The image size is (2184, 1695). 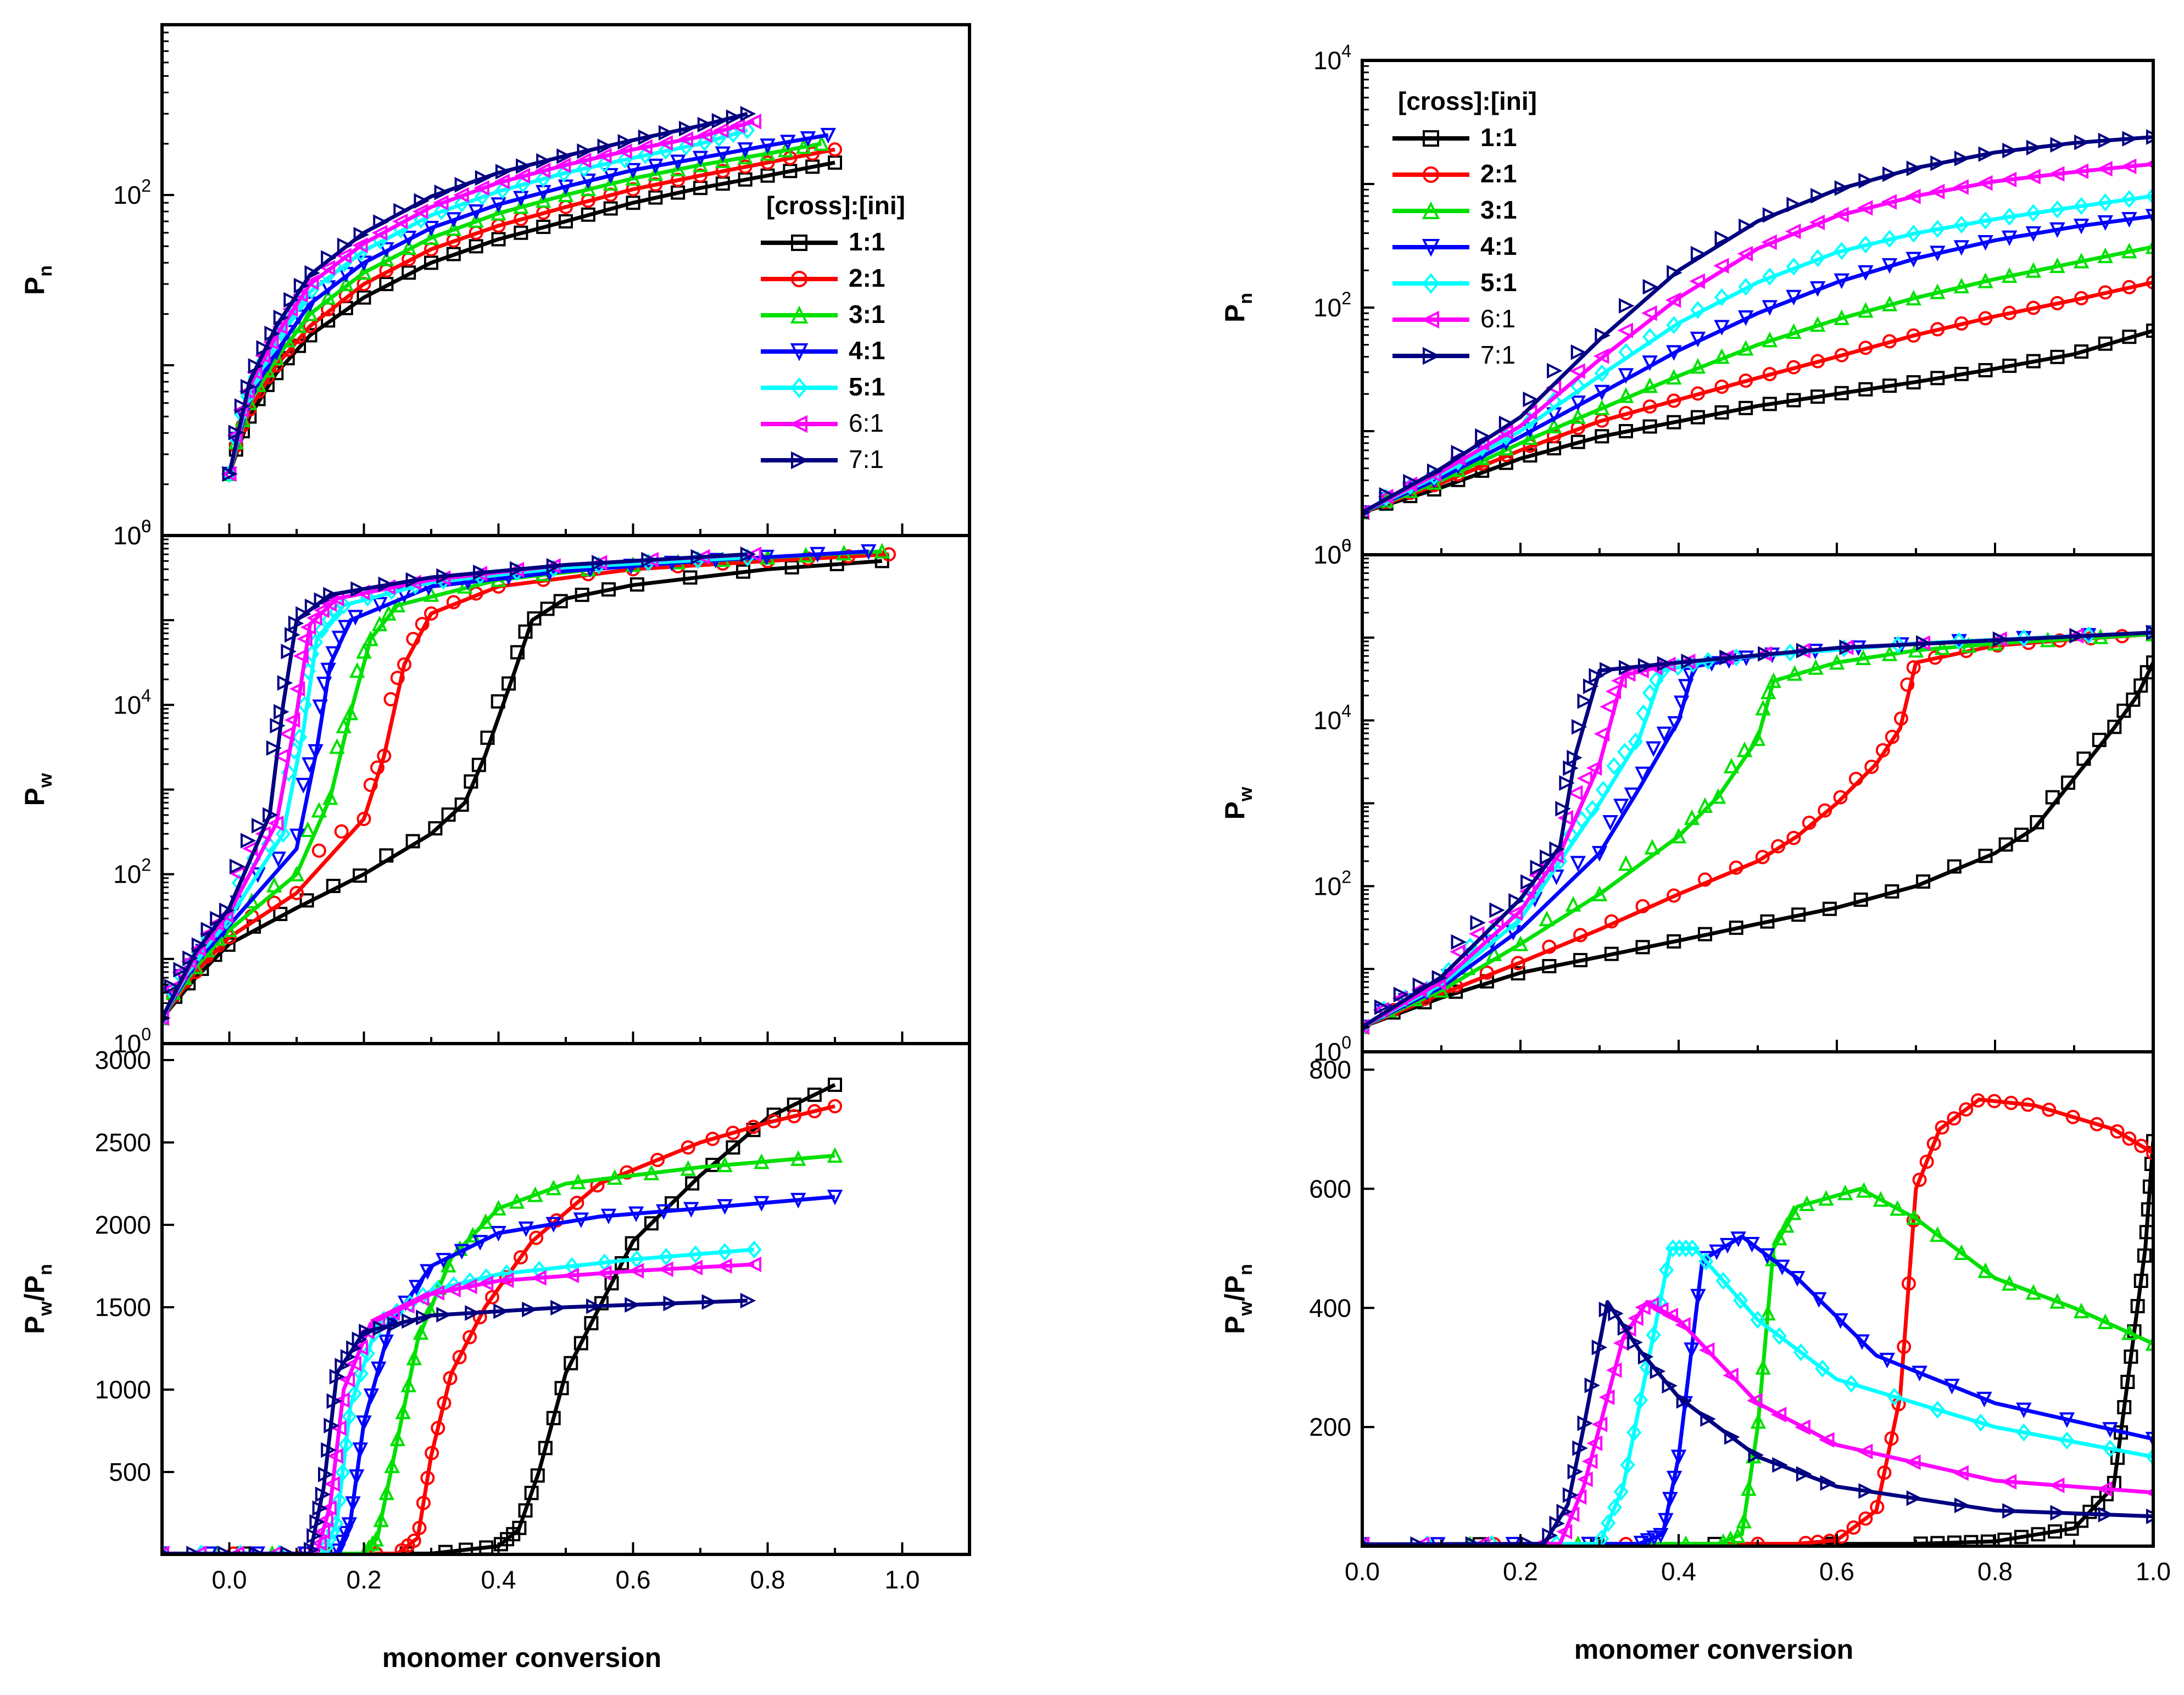 What do you see at coordinates (498, 1579) in the screenshot?
I see `x-tick-label: 0.4` at bounding box center [498, 1579].